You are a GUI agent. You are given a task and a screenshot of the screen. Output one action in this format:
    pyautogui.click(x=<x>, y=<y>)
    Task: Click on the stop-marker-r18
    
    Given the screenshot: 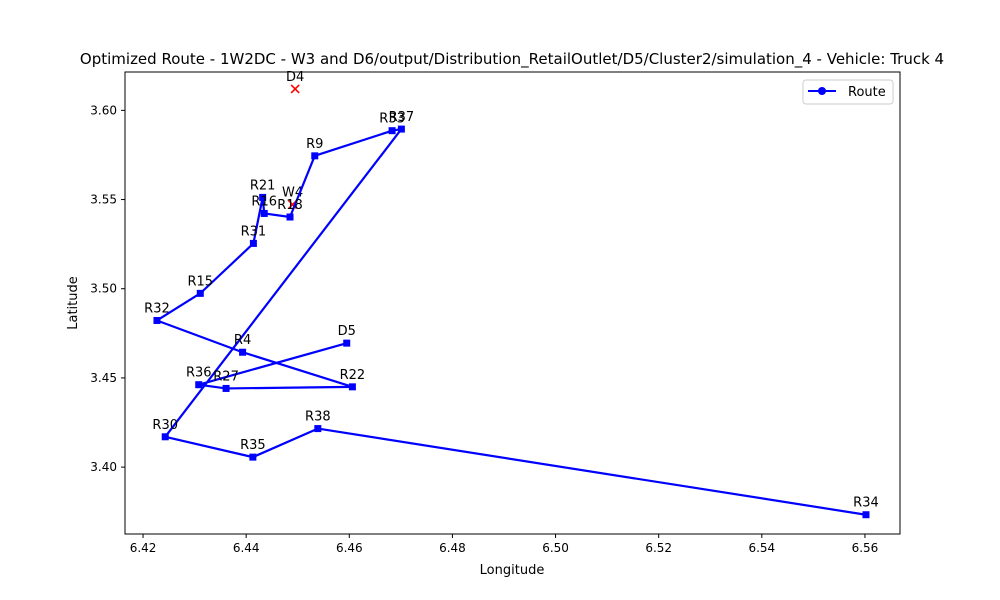 What is the action you would take?
    pyautogui.click(x=290, y=217)
    